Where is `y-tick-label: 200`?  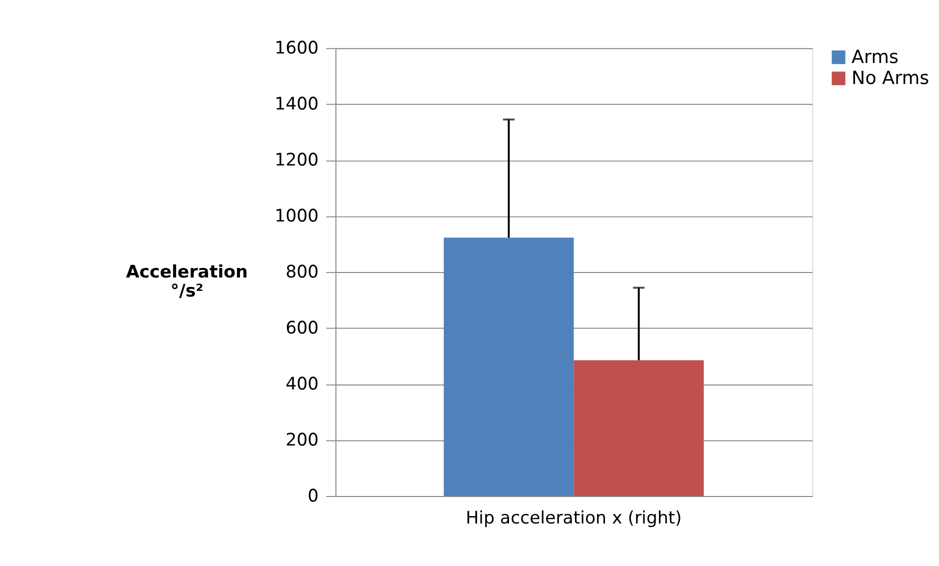 y-tick-label: 200 is located at coordinates (302, 440).